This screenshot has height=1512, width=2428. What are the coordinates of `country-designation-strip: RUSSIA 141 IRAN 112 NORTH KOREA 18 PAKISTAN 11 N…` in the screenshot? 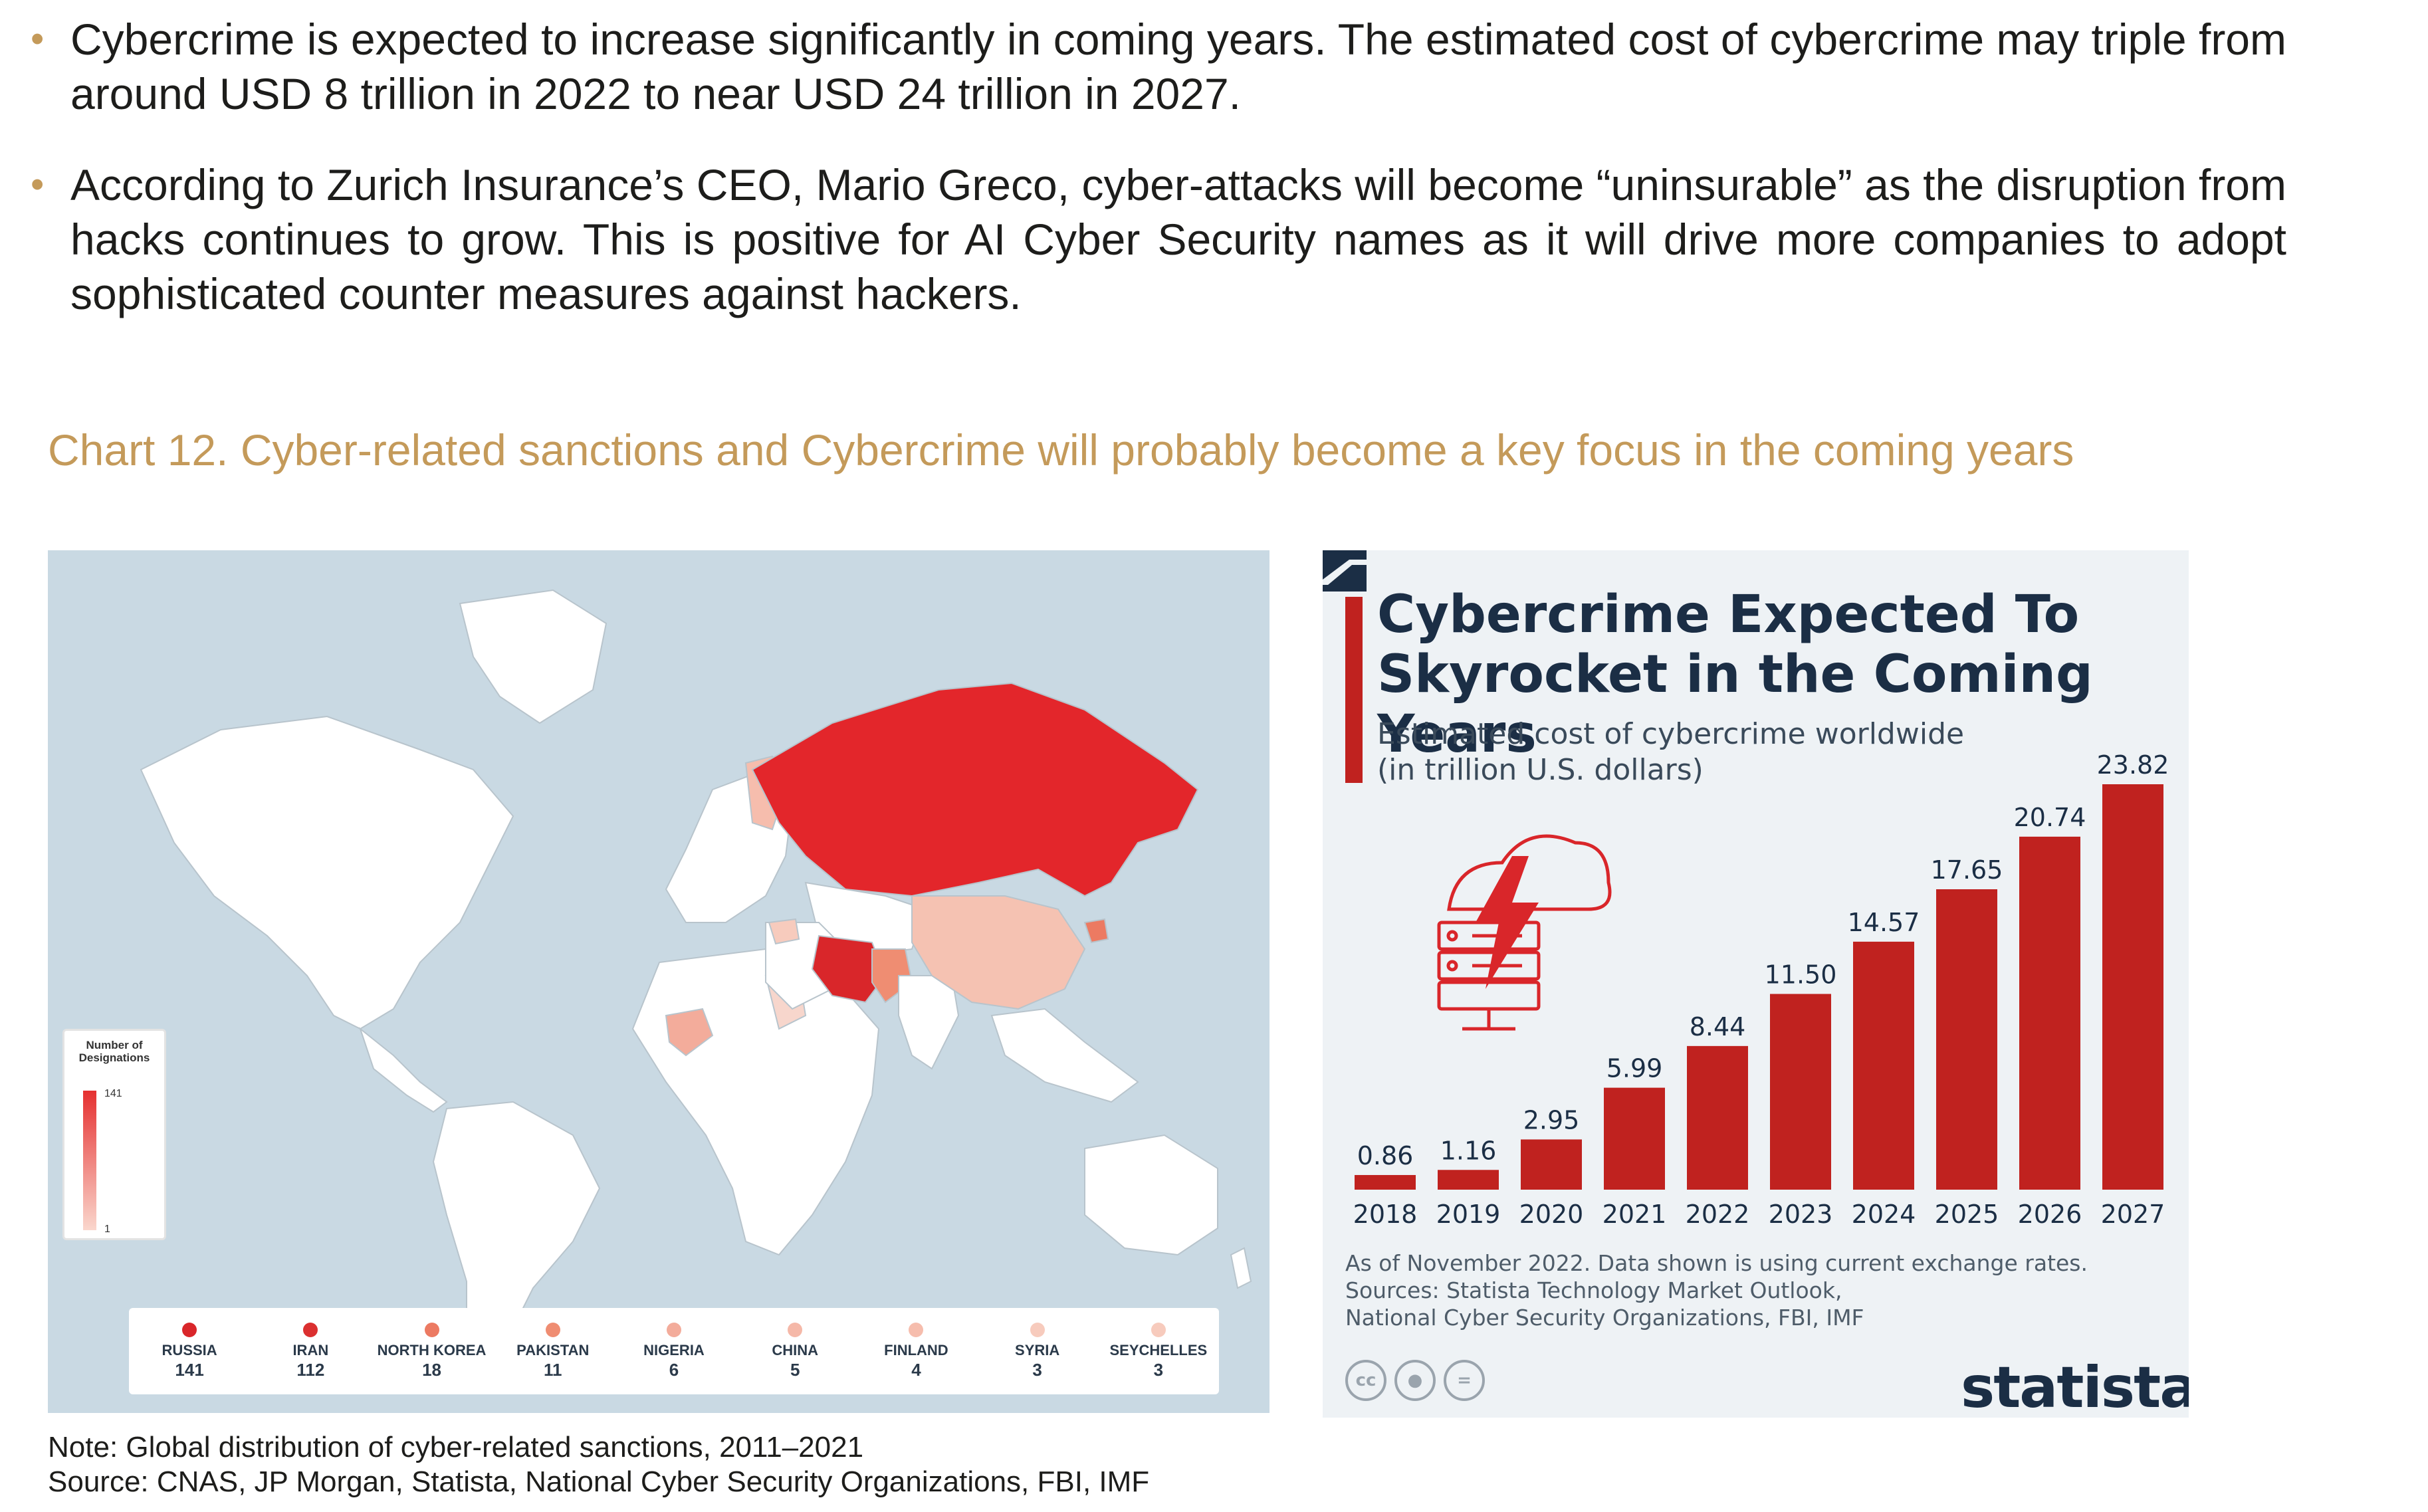 It's located at (674, 1351).